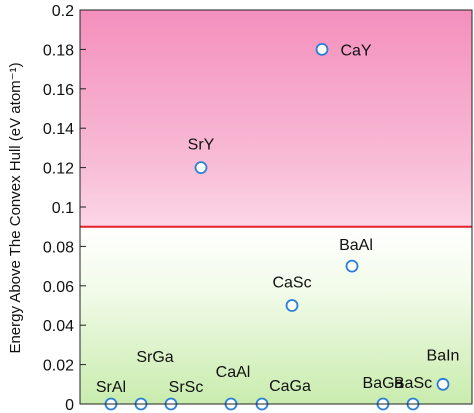 Image resolution: width=474 pixels, height=413 pixels. Describe the element at coordinates (58, 129) in the screenshot. I see `y-tick-label: 0.14` at that location.